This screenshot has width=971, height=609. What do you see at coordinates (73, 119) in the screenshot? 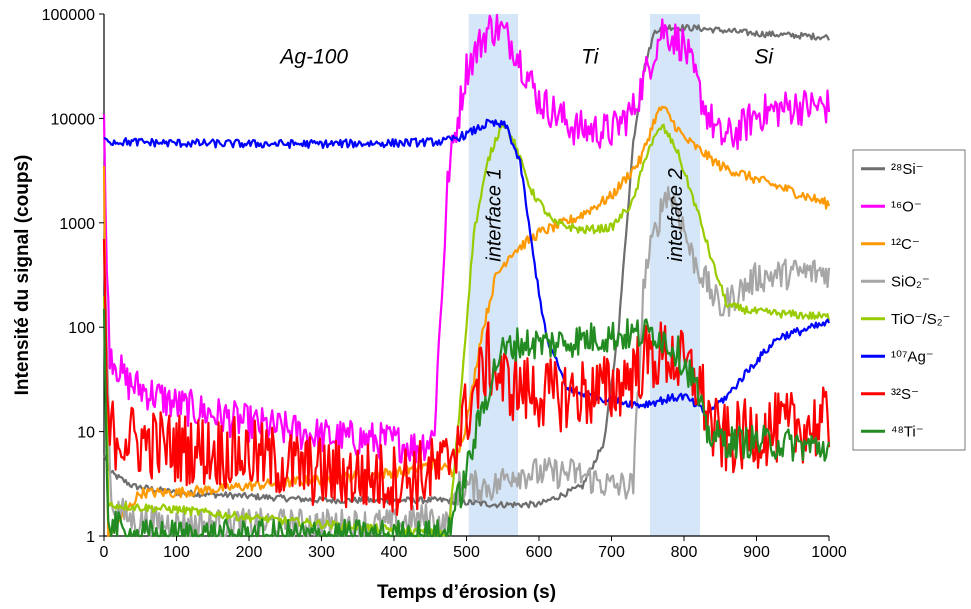
I see `y-tick-label: 10000` at bounding box center [73, 119].